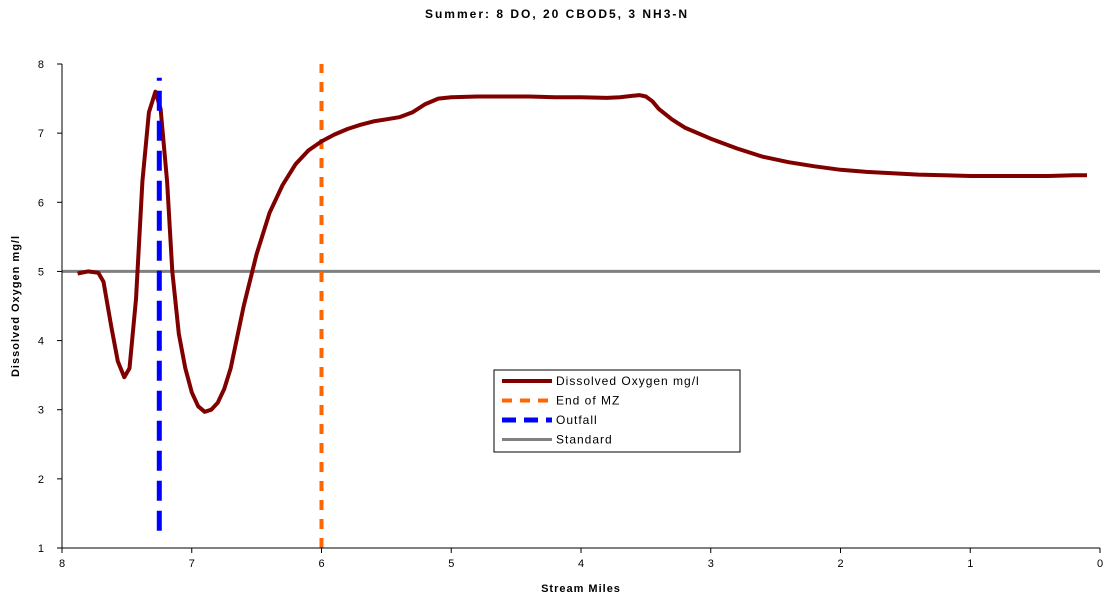 The image size is (1114, 600). Describe the element at coordinates (41, 134) in the screenshot. I see `y-tick-label: 7` at that location.